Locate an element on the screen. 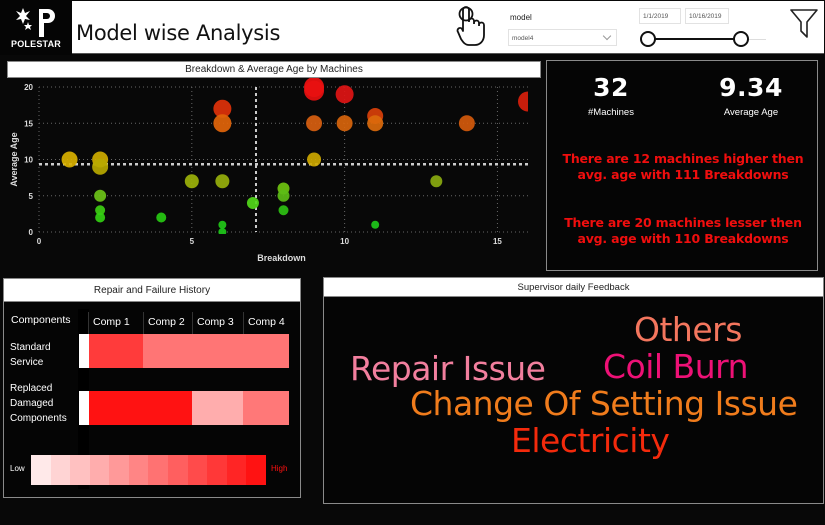 Image resolution: width=825 pixels, height=525 pixels. y-tick-label: 10 is located at coordinates (28, 160).